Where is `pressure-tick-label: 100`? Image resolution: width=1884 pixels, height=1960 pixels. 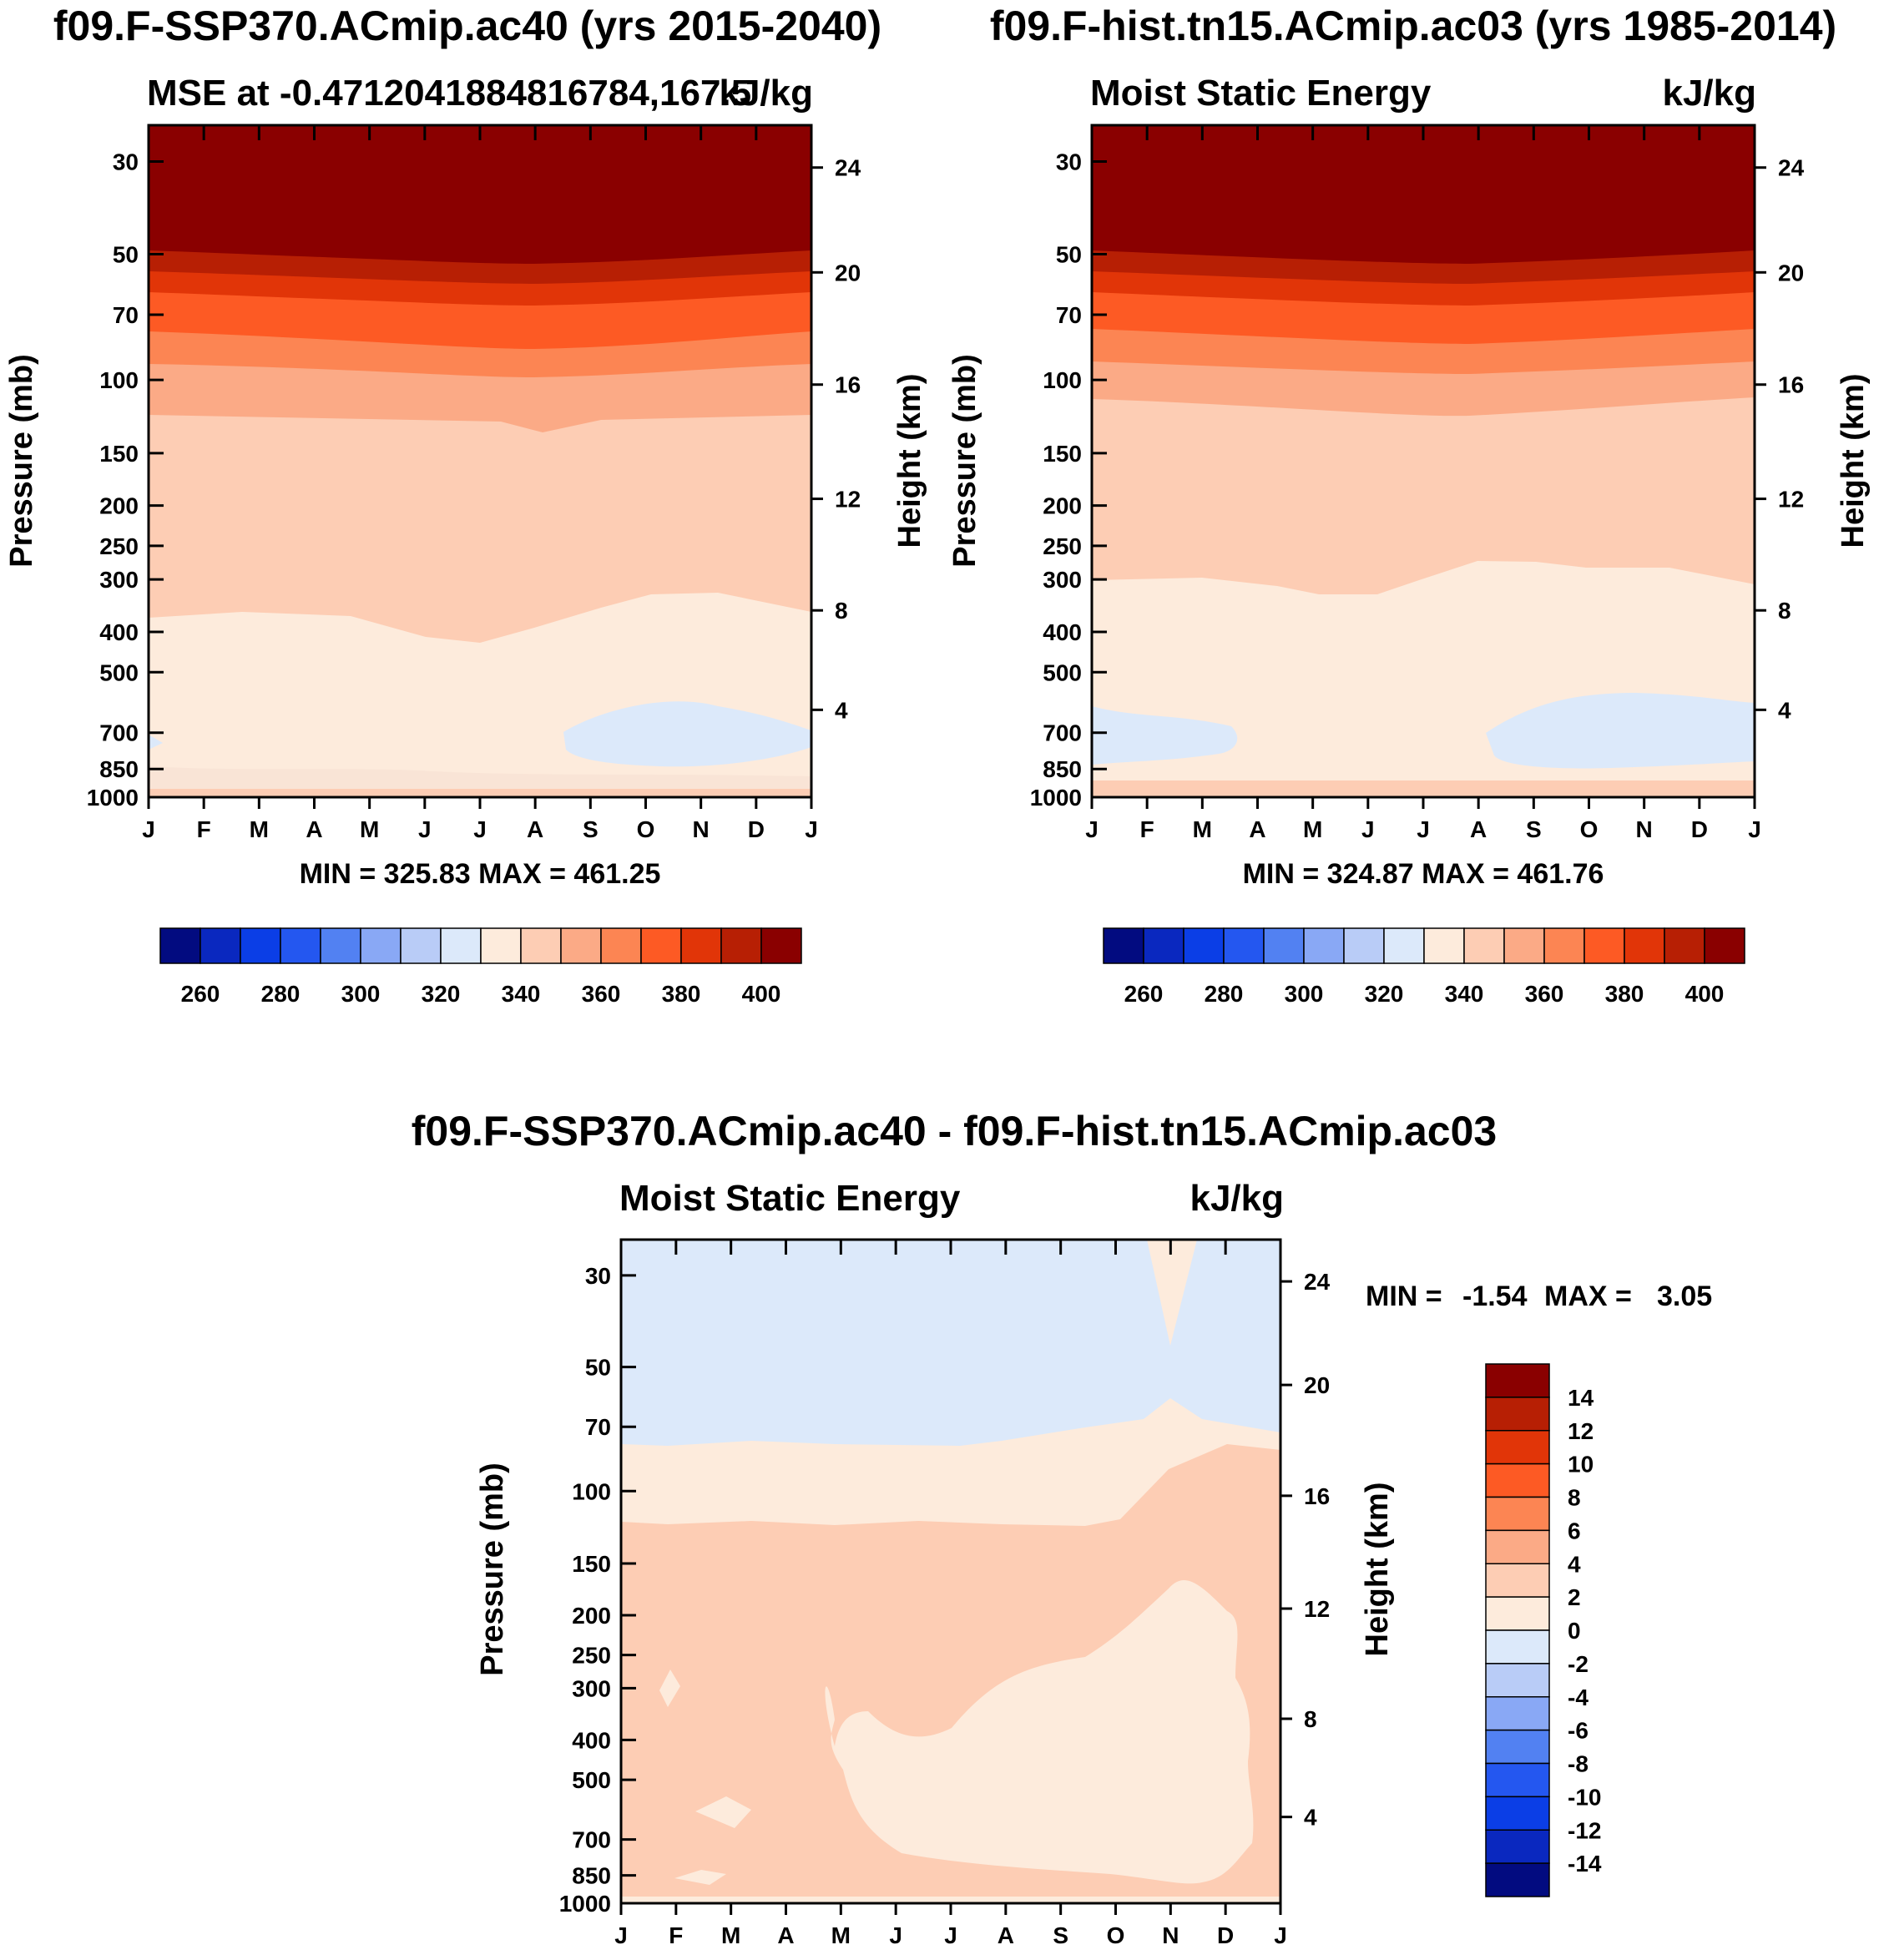
pressure-tick-label: 100 is located at coordinates (119, 380).